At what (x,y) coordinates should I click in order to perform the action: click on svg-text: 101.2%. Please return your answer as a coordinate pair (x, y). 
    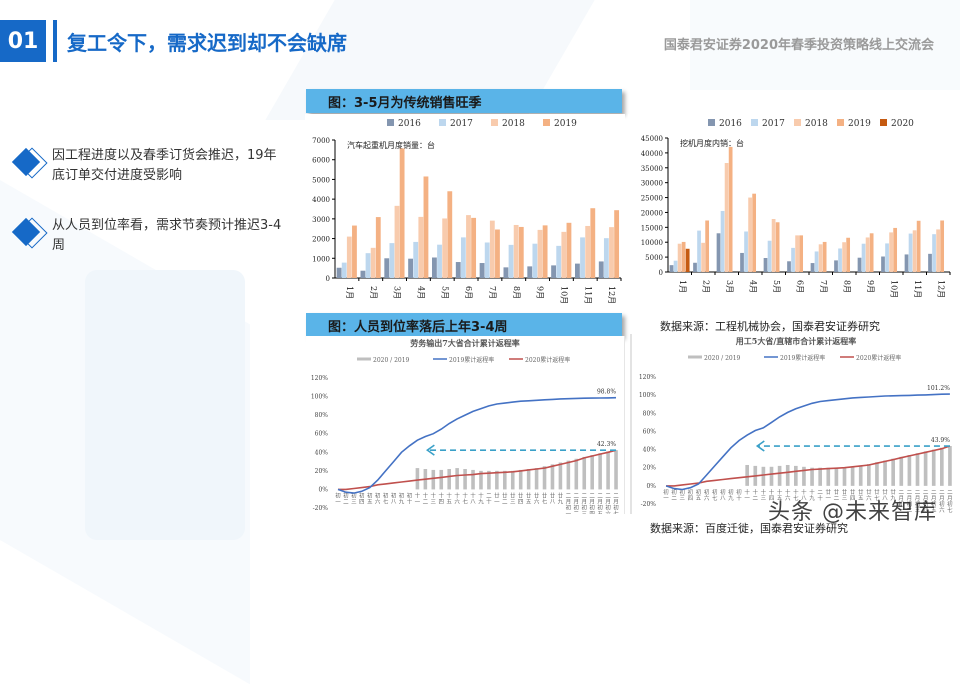
    Looking at the image, I should click on (938, 388).